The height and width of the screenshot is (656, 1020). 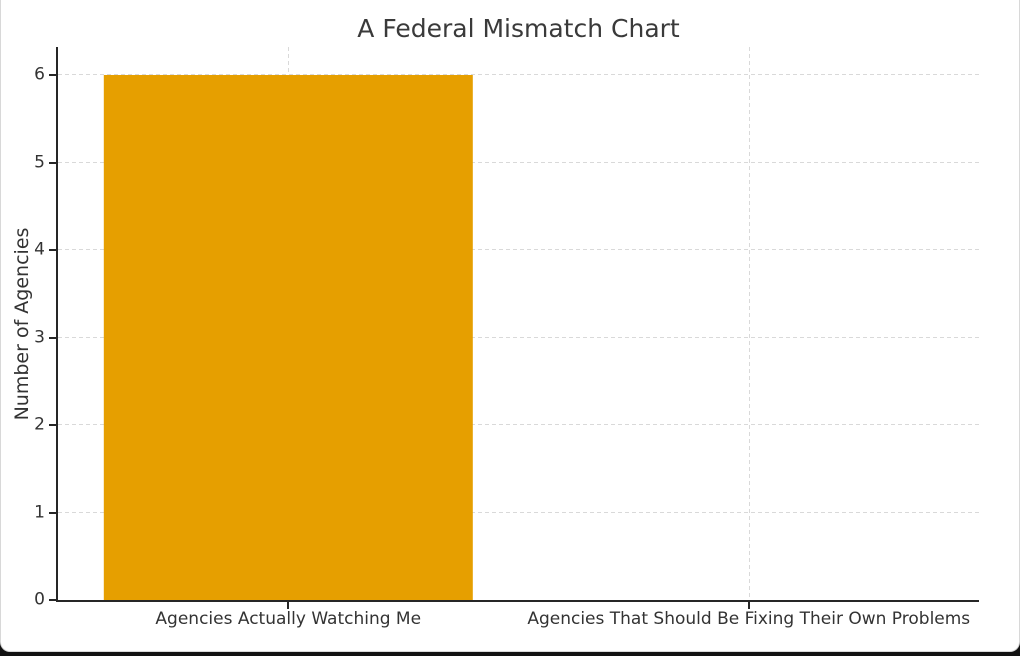 What do you see at coordinates (39, 512) in the screenshot?
I see `y-tick-label: 1` at bounding box center [39, 512].